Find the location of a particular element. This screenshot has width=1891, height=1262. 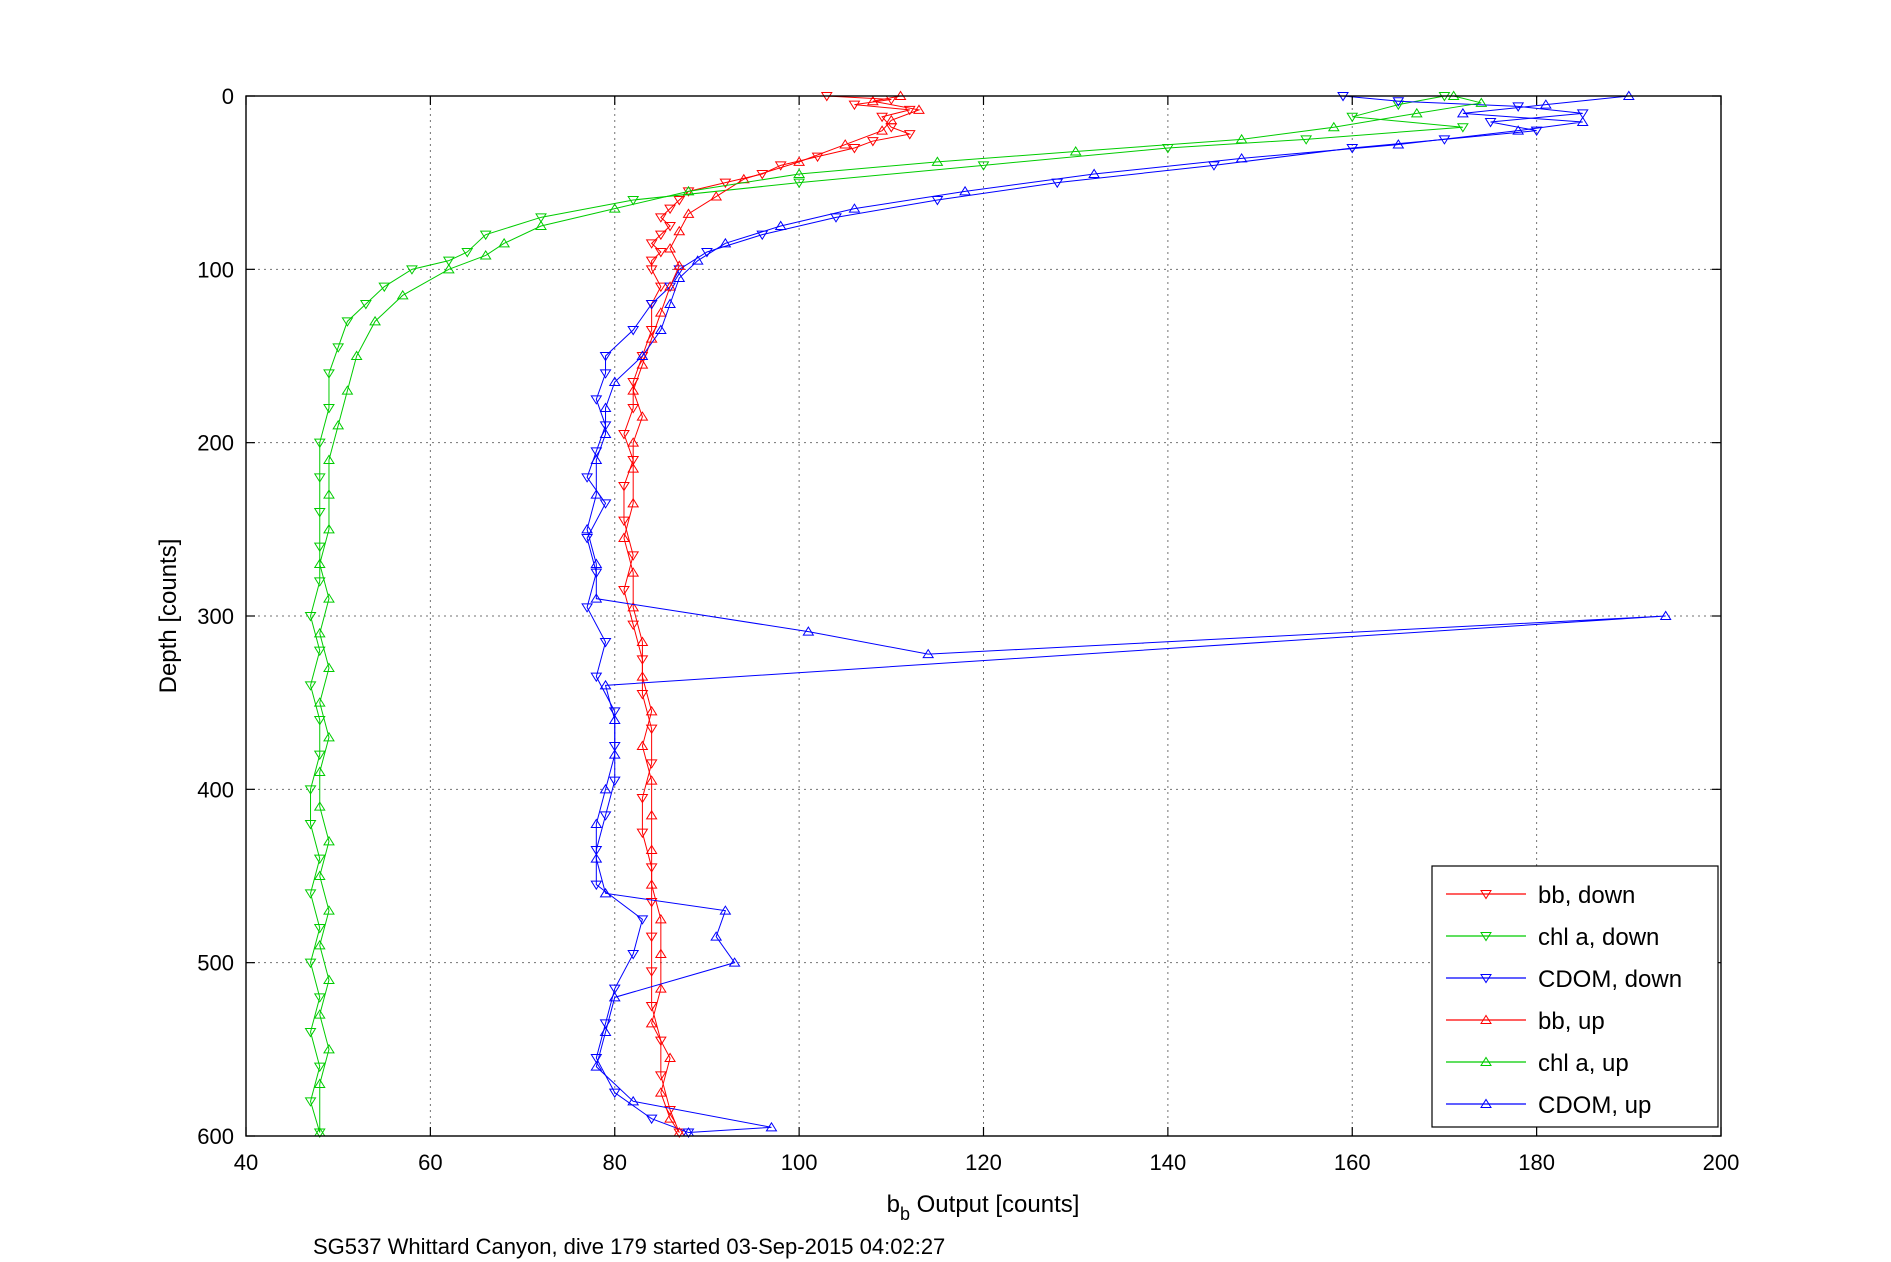

legend-label: bb, down is located at coordinates (1586, 895).